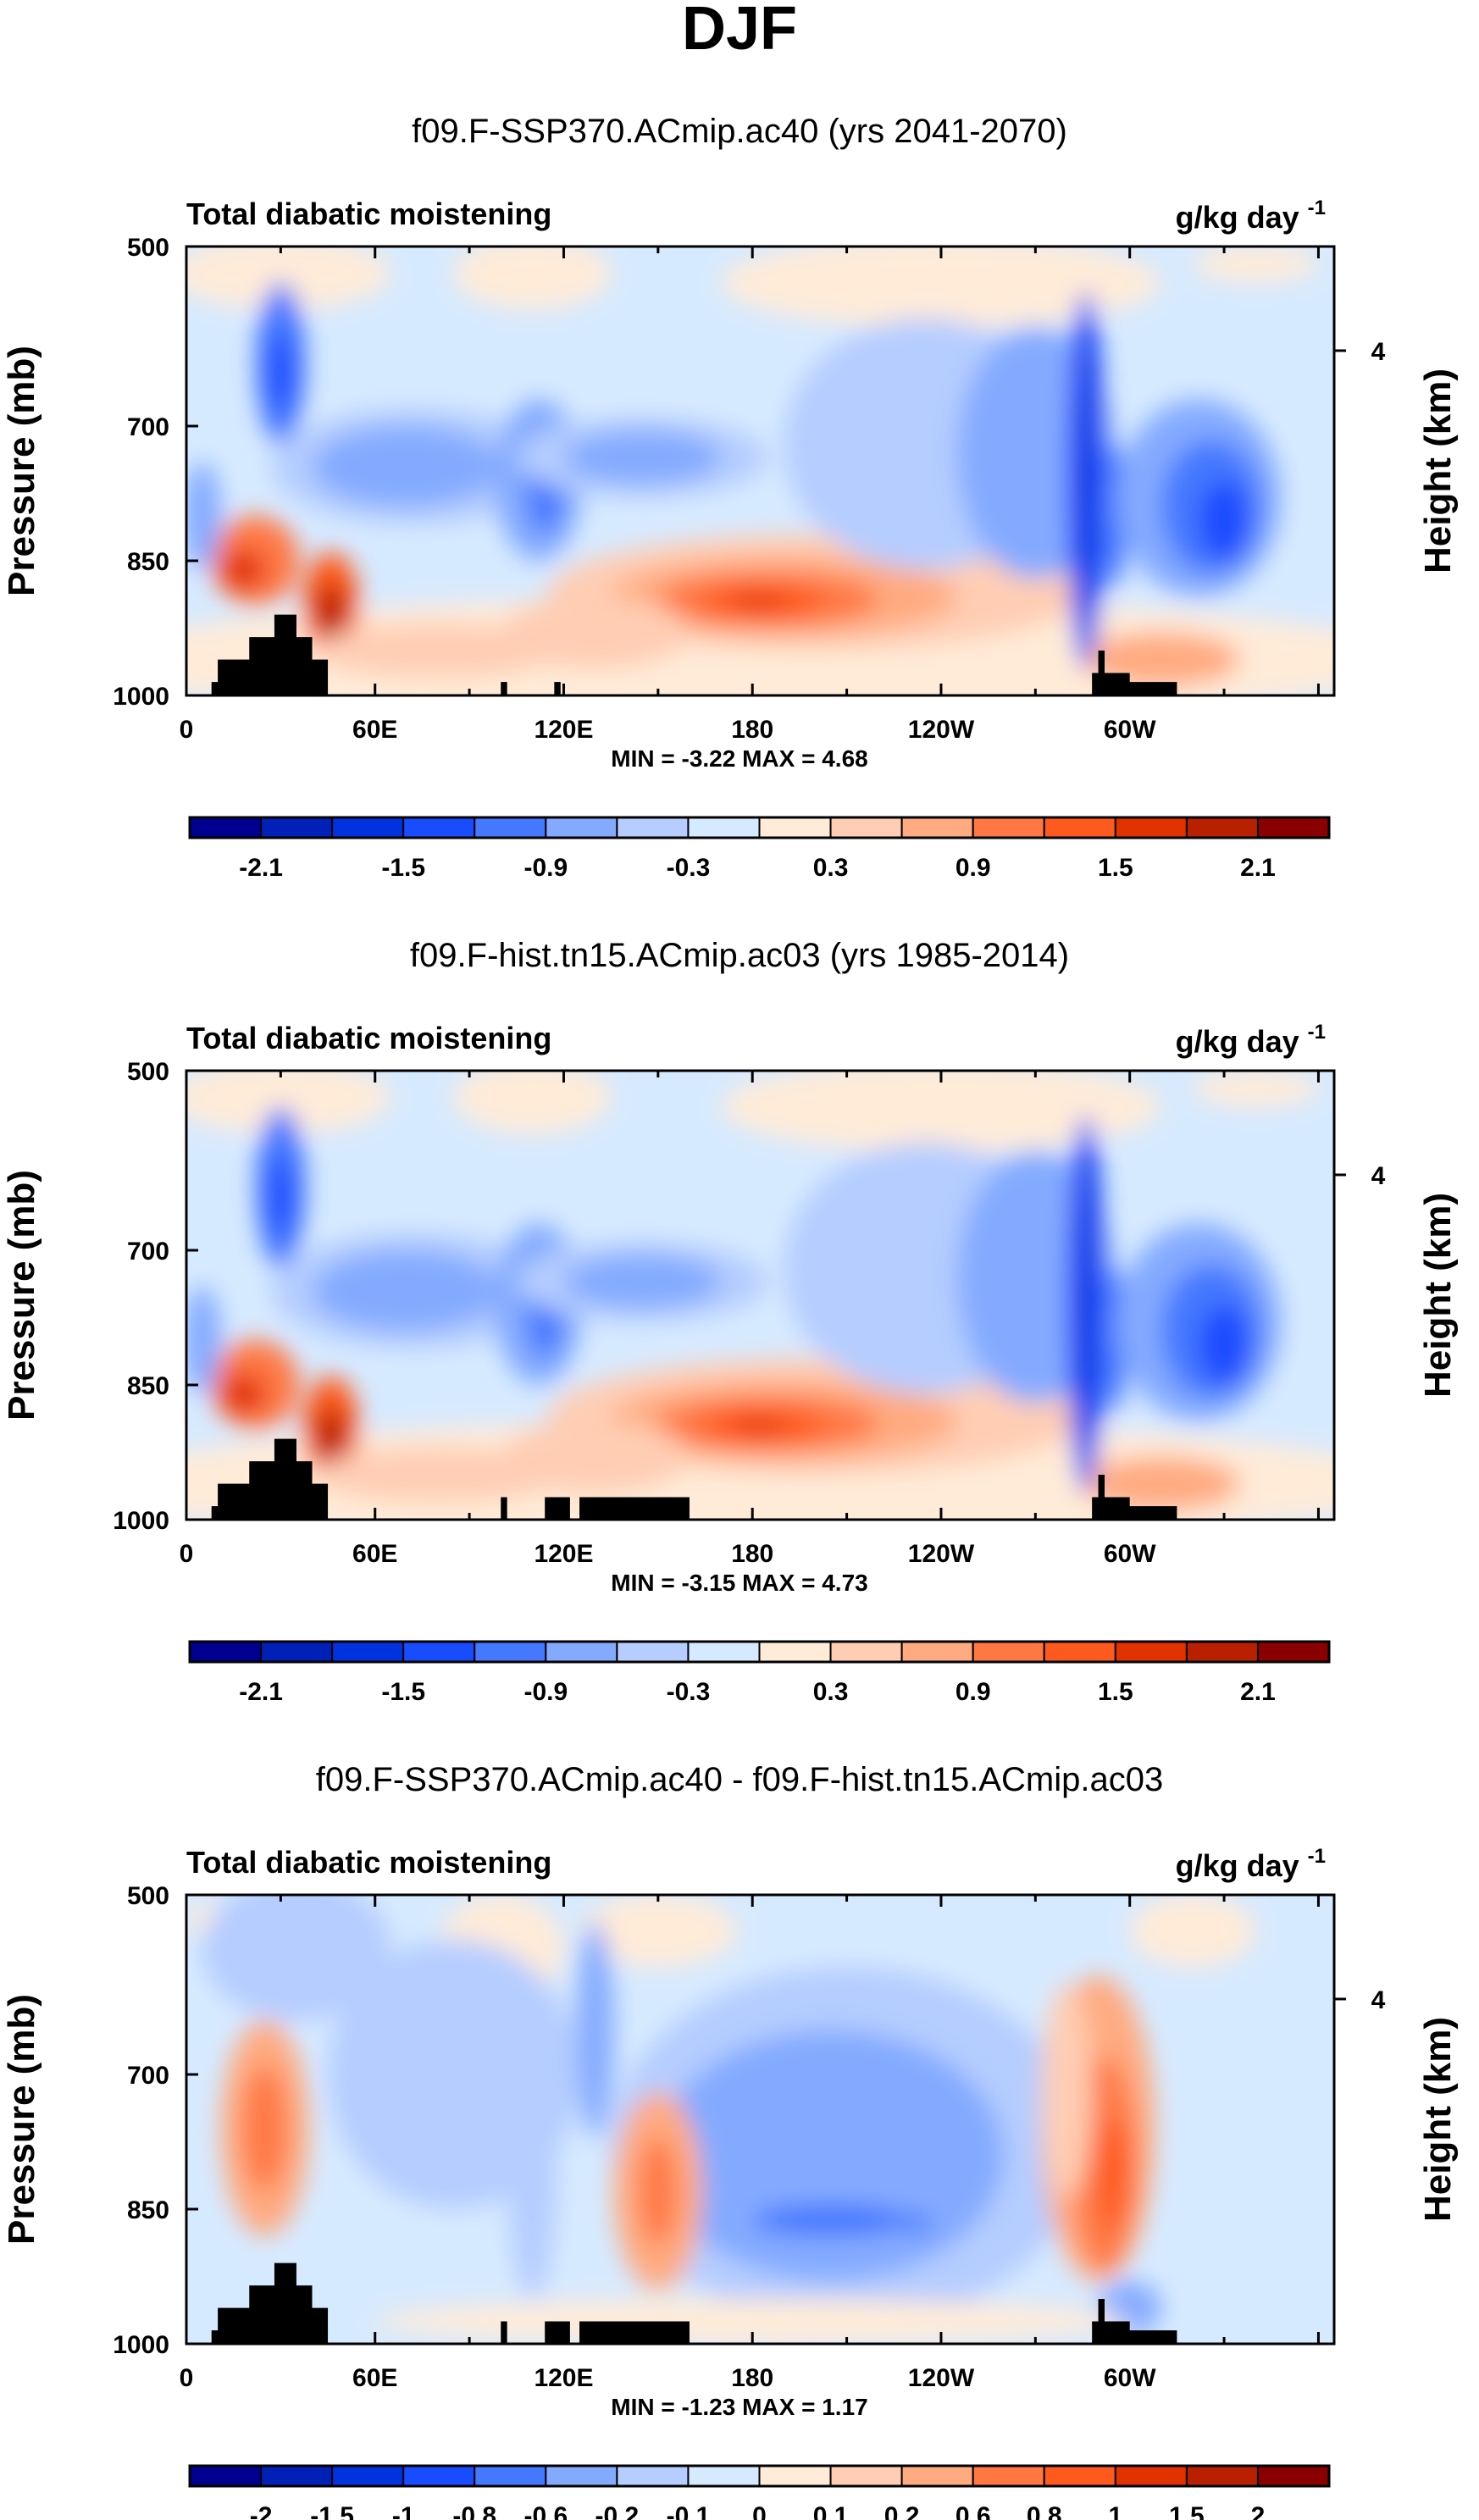 The width and height of the screenshot is (1479, 2520). Describe the element at coordinates (759, 2511) in the screenshot. I see `colorbar-label: 0` at that location.